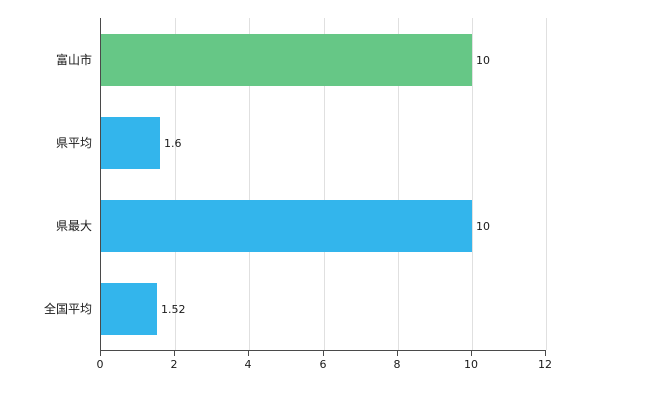  What do you see at coordinates (471, 364) in the screenshot?
I see `x-tick-label: 10` at bounding box center [471, 364].